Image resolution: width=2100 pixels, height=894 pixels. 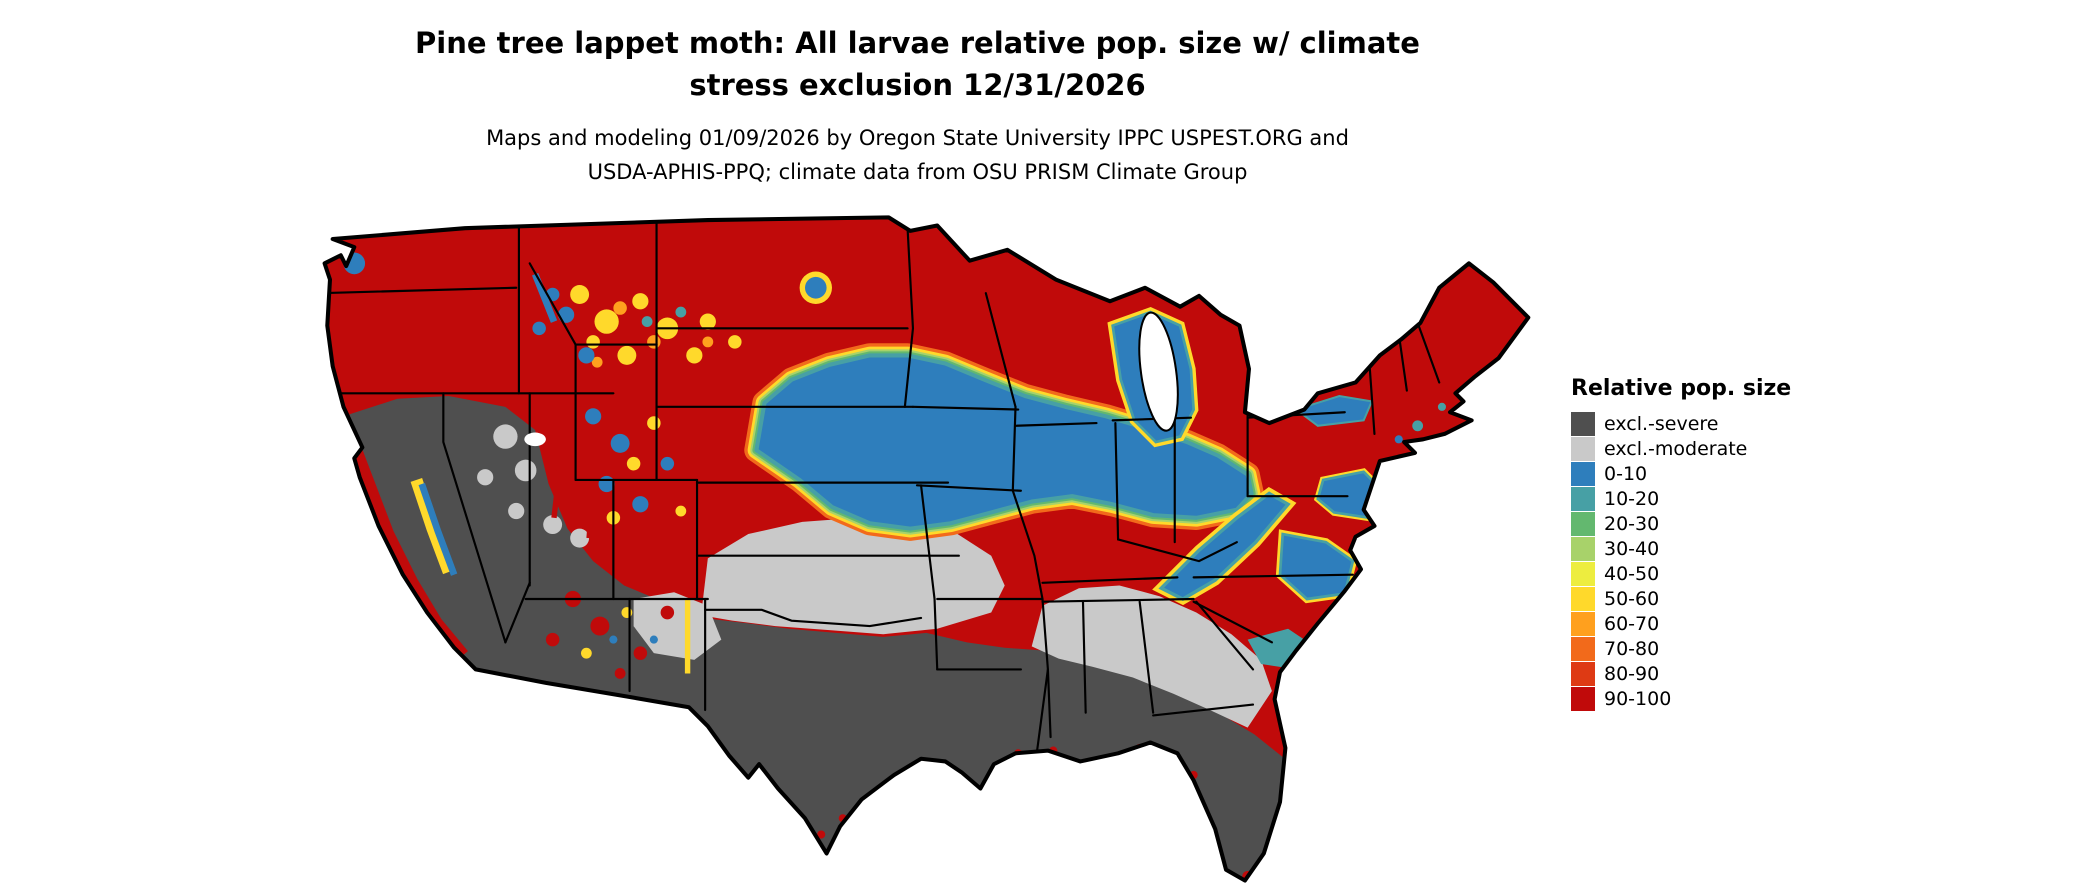 What do you see at coordinates (917, 85) in the screenshot?
I see `figure-title-line-2: stress exclusion 12/31/2026` at bounding box center [917, 85].